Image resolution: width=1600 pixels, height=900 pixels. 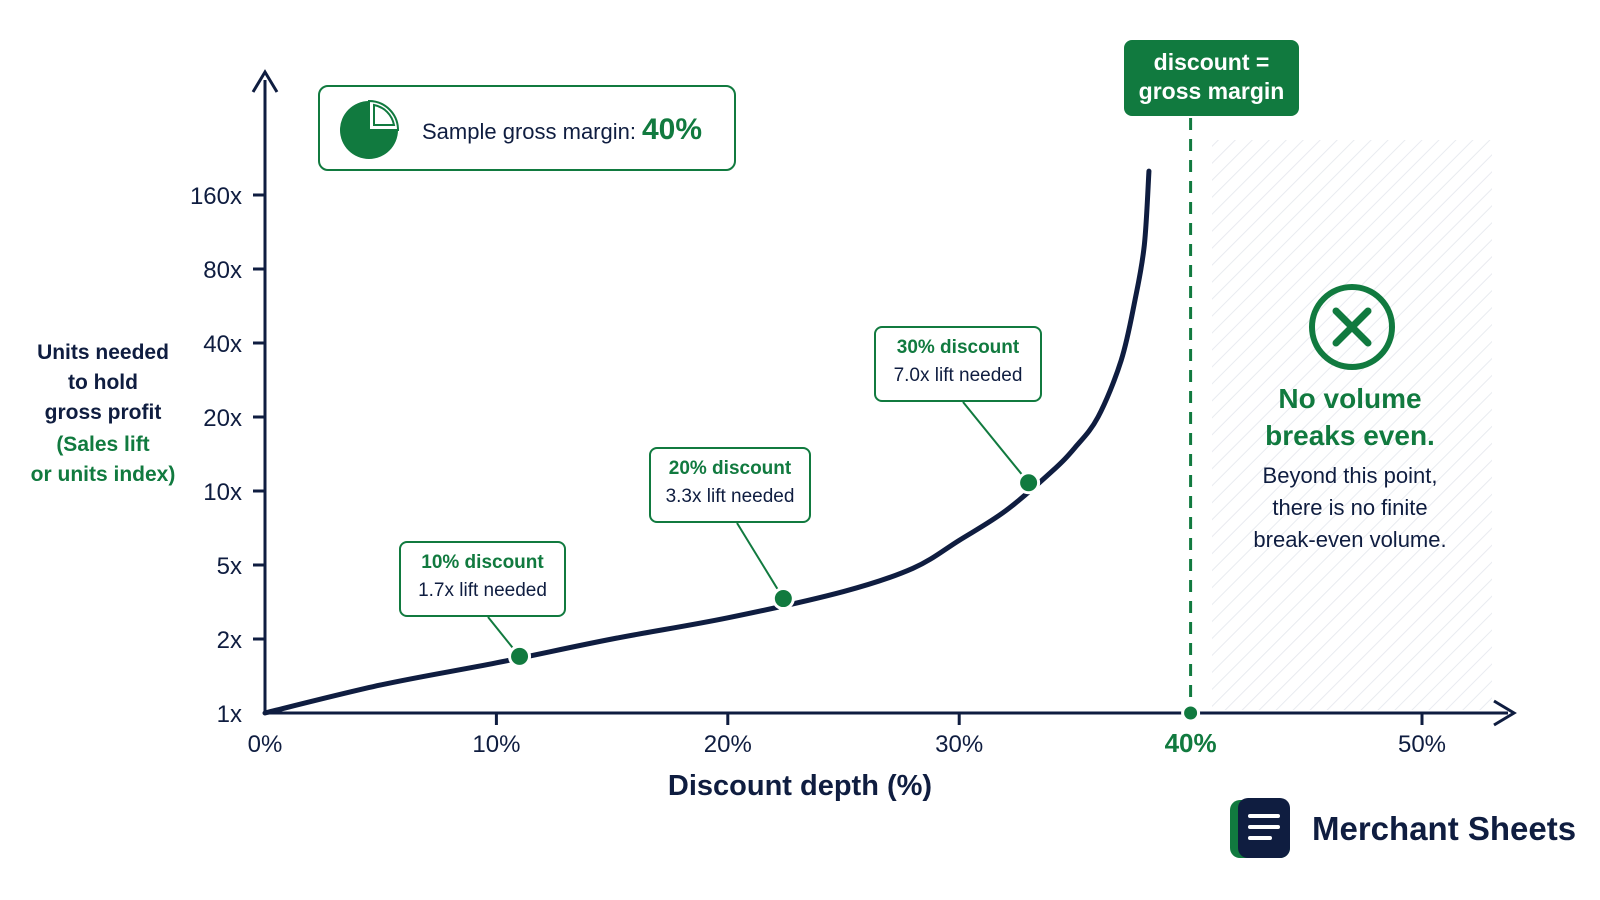 I want to click on no-breakeven-region, so click(x=1352, y=425).